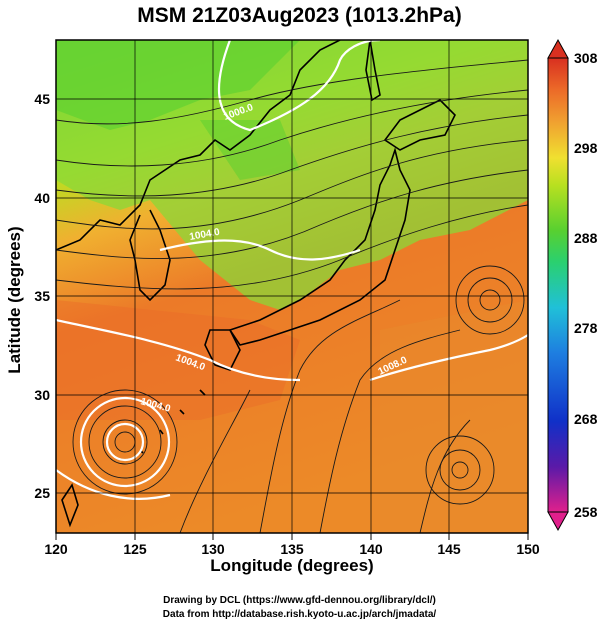 Image resolution: width=599 pixels, height=625 pixels. I want to click on colorbar-label: 298, so click(586, 148).